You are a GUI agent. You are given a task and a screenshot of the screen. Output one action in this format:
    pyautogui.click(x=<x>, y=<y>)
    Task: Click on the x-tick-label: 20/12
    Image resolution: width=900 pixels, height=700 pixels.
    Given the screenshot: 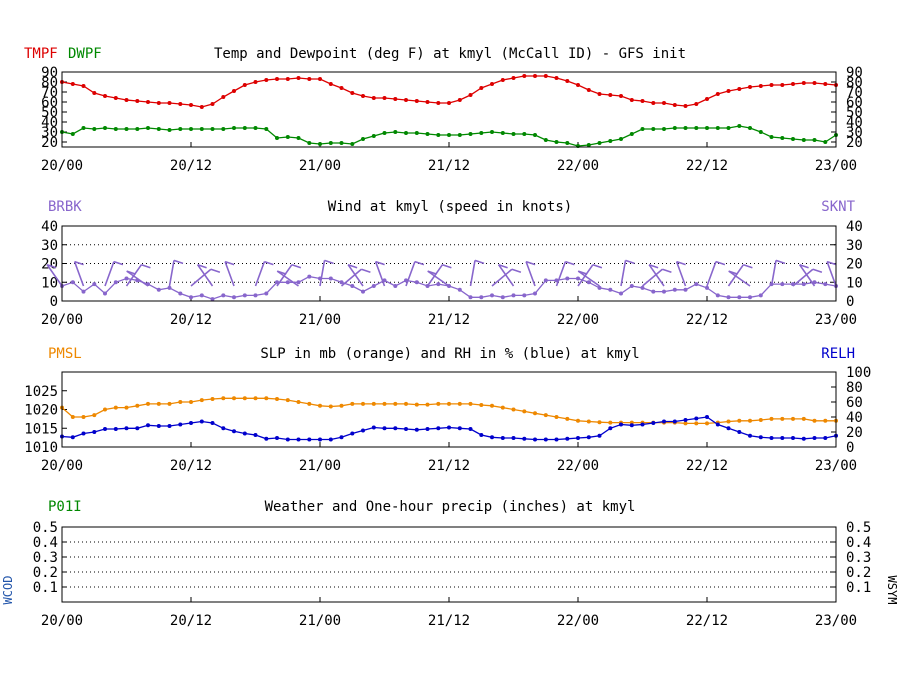 What is the action you would take?
    pyautogui.click(x=191, y=466)
    